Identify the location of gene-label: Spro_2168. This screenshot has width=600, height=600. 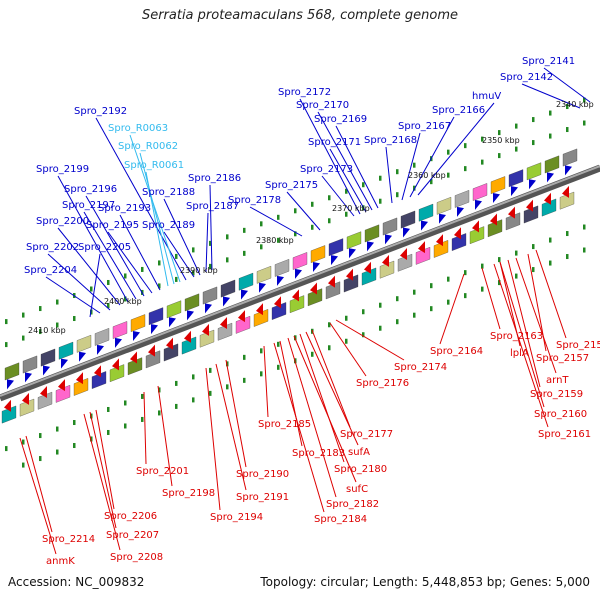
(390, 140).